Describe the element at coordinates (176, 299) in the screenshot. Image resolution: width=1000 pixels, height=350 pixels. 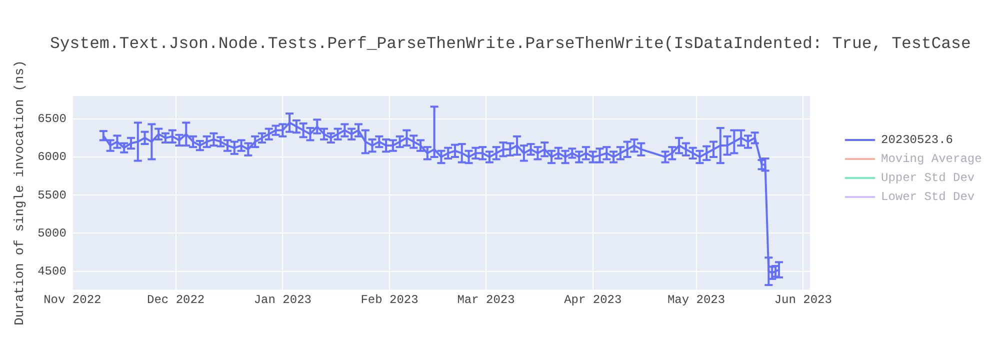
I see `x-tick-label: Dec 2022` at that location.